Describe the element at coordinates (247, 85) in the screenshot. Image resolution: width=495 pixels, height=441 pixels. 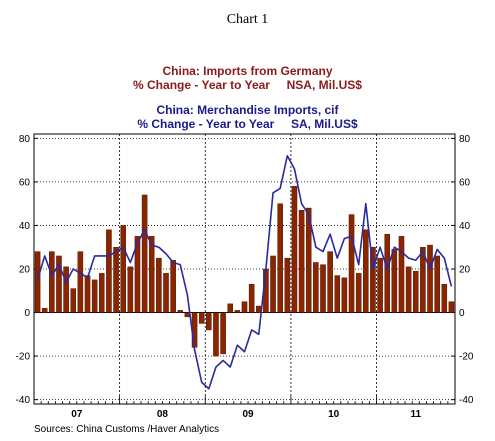
I see `series1-subtitle: % Change - Year to Year NSA, Mil.US$` at that location.